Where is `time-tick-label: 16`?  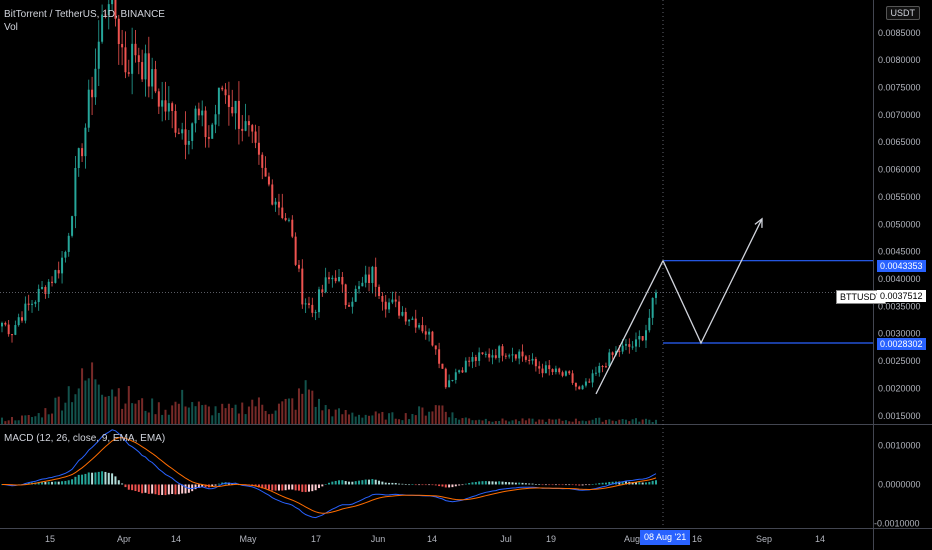
time-tick-label: 16 is located at coordinates (697, 539).